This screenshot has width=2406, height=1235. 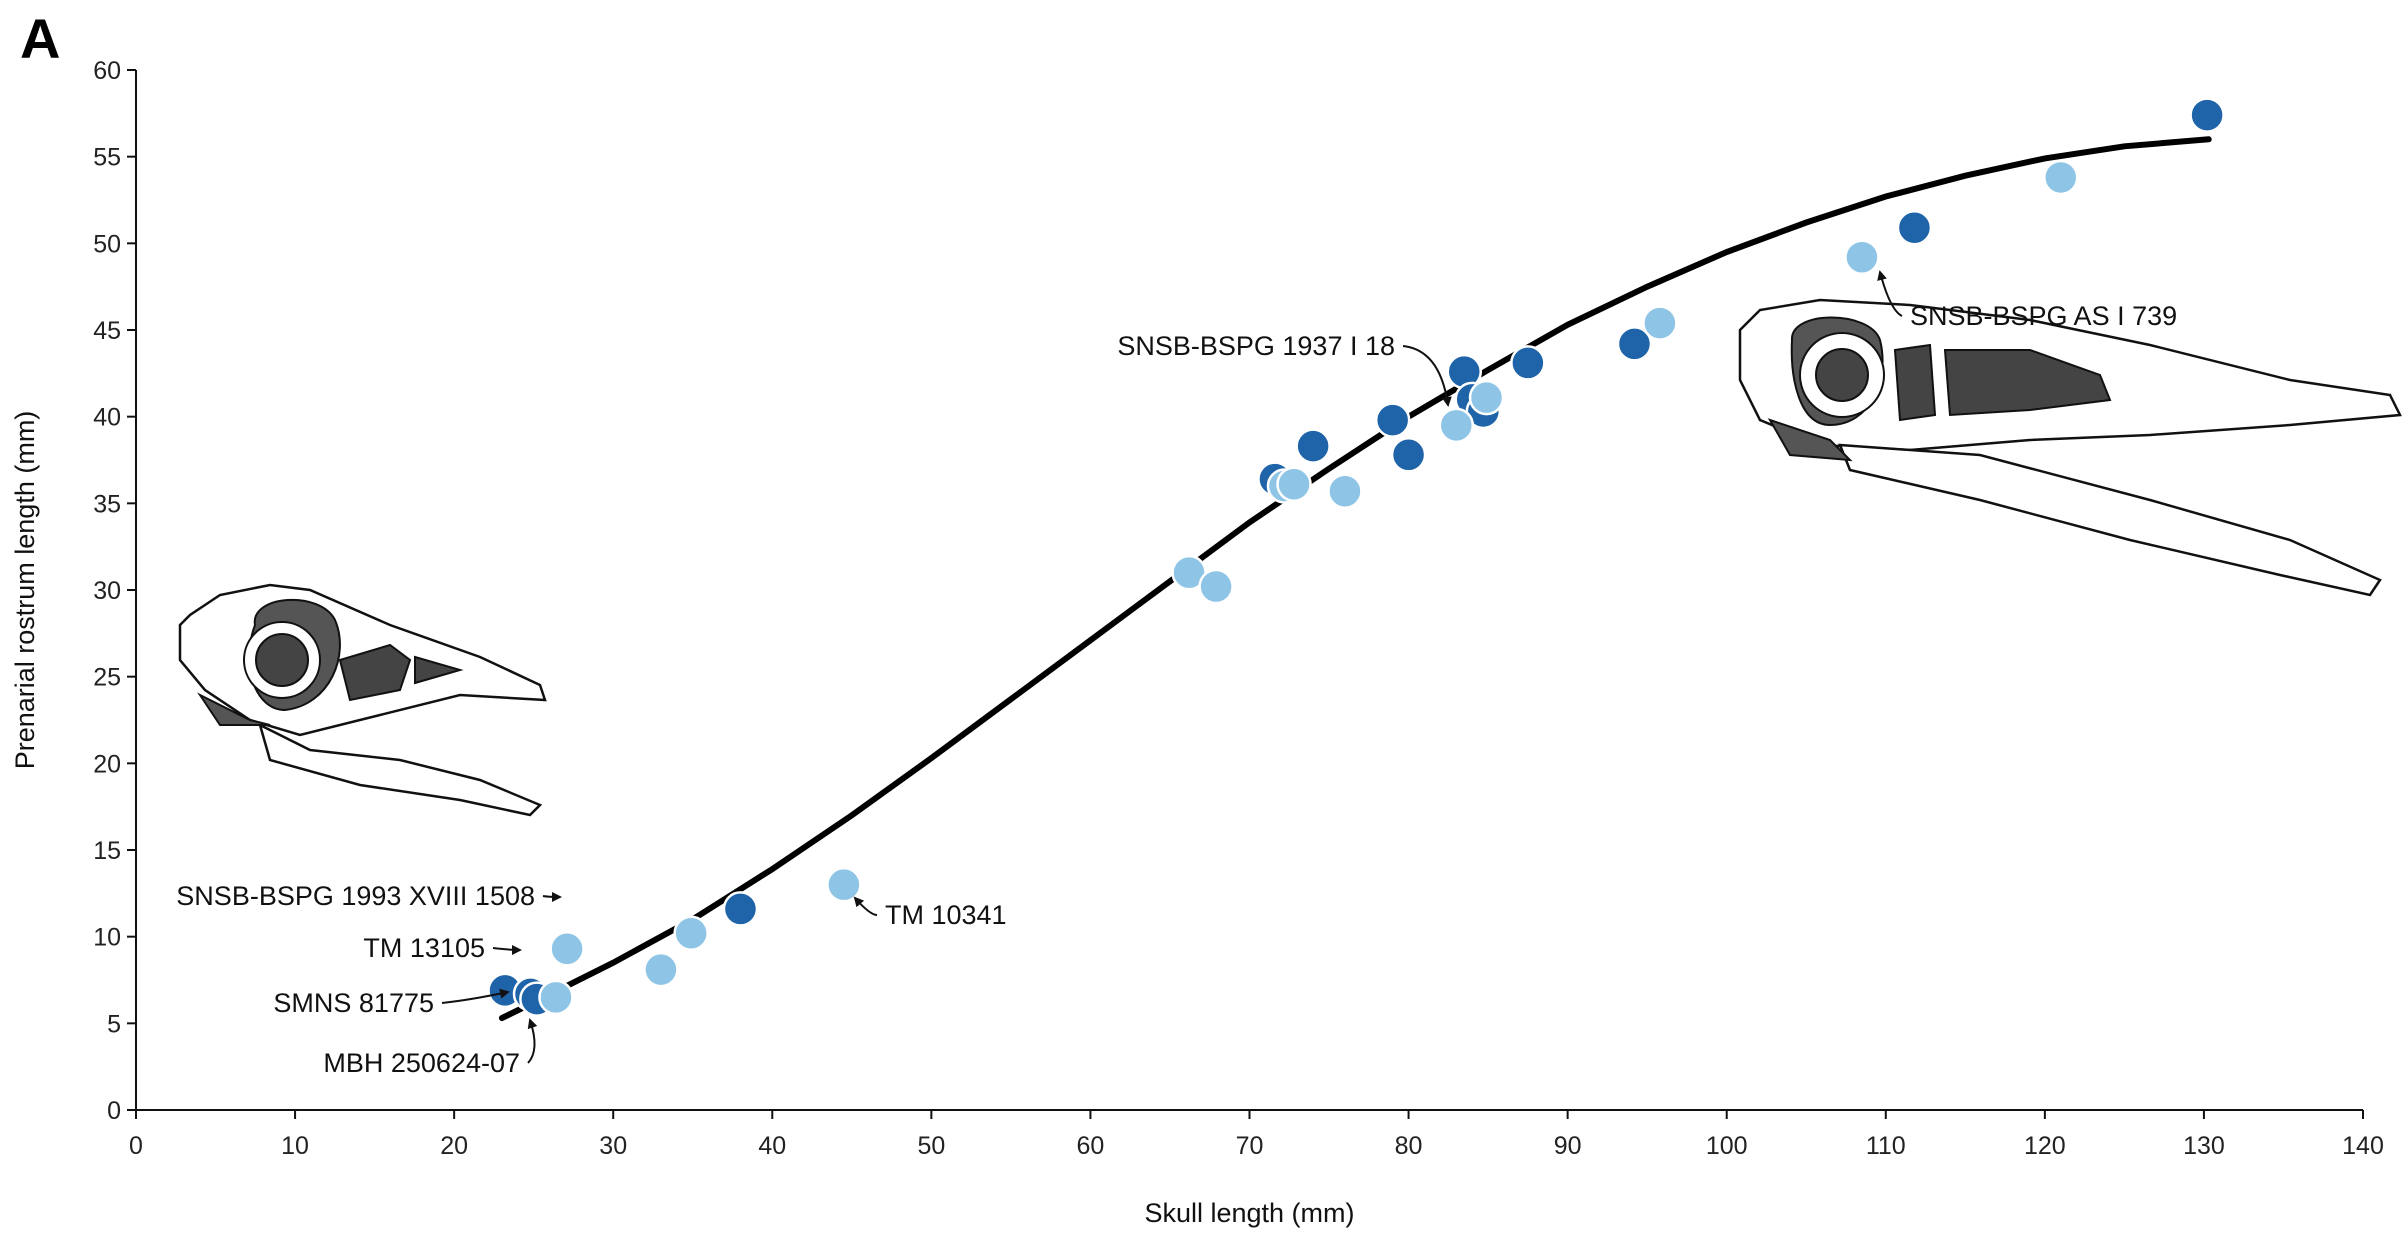 I want to click on x-tick-label: 10, so click(x=295, y=1146).